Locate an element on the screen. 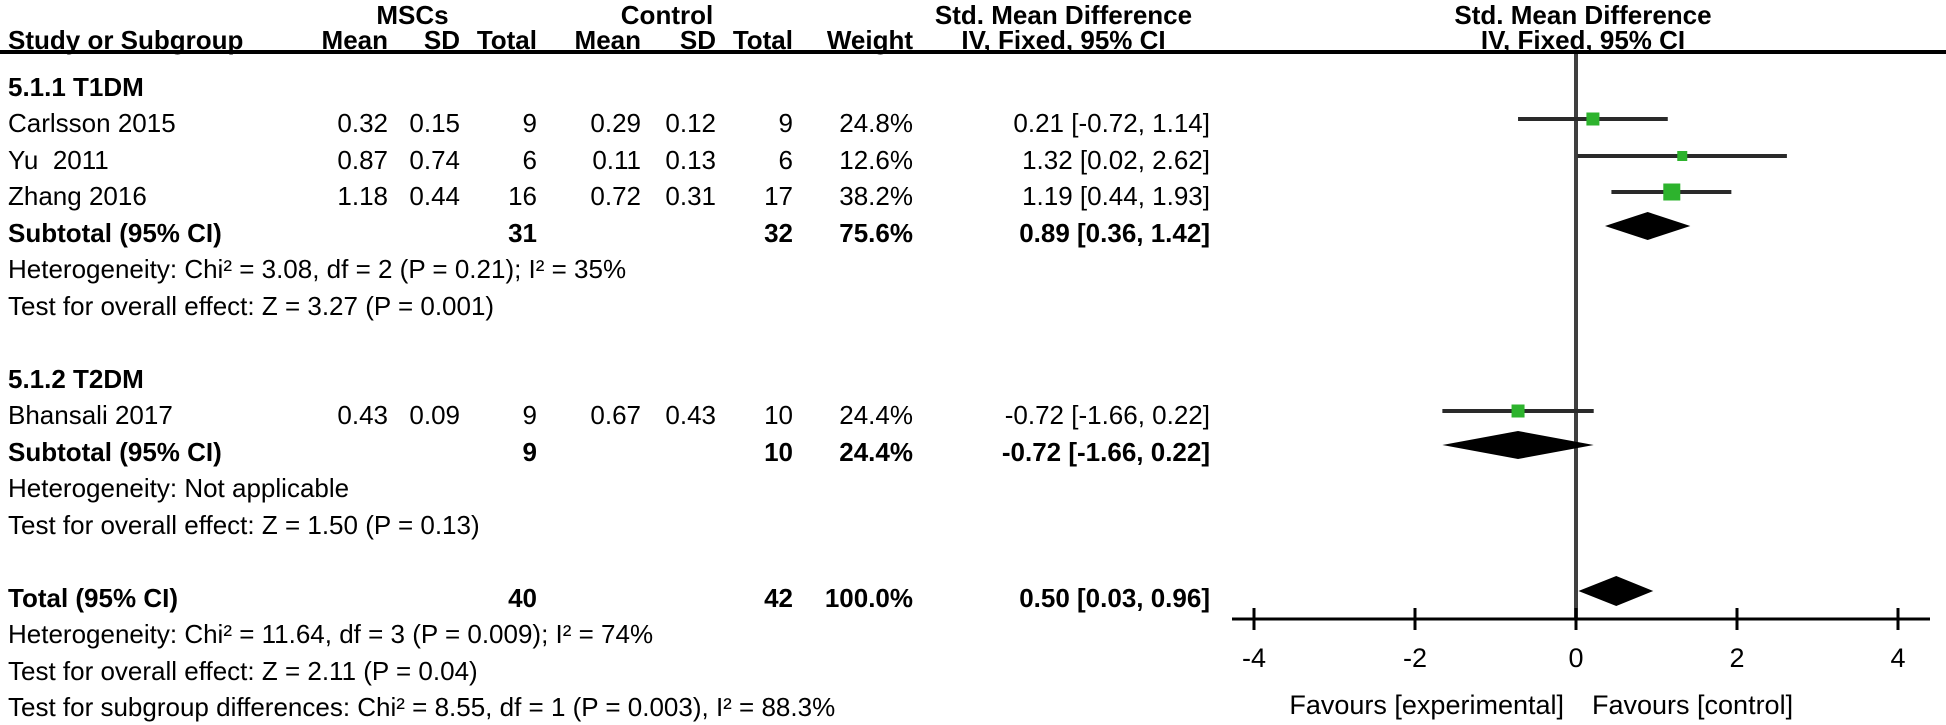  column-header-study: Study or Subgroup is located at coordinates (126, 40).